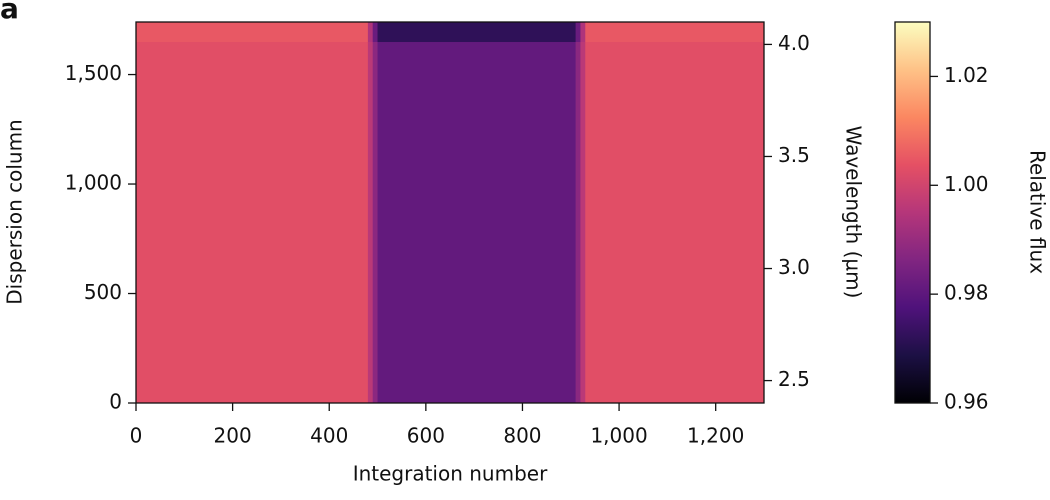 The image size is (1050, 500). Describe the element at coordinates (618, 436) in the screenshot. I see `x-tick-label: 1,000` at that location.